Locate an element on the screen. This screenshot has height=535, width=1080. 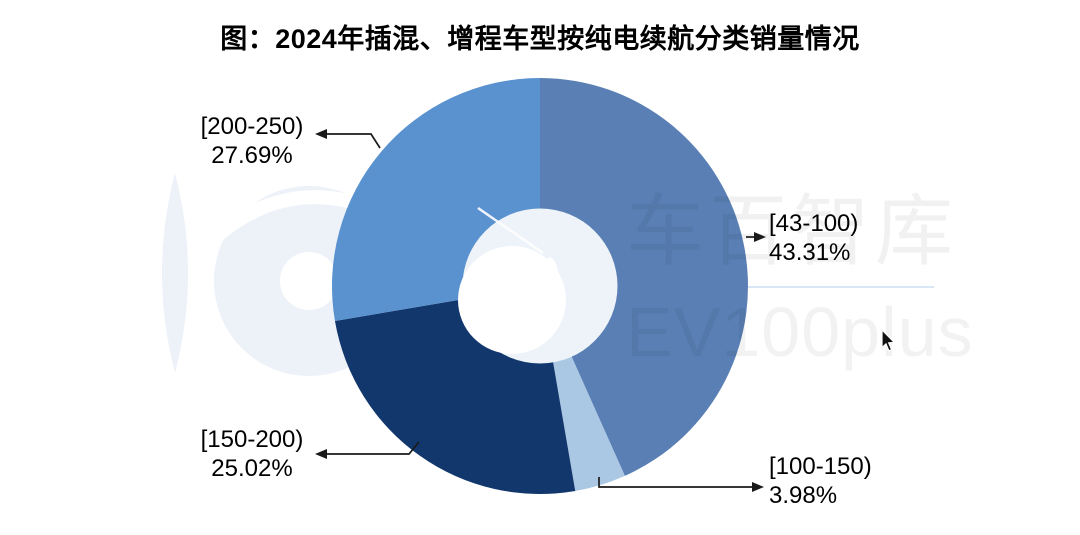
callout-pct-label: 43.31% is located at coordinates (810, 252).